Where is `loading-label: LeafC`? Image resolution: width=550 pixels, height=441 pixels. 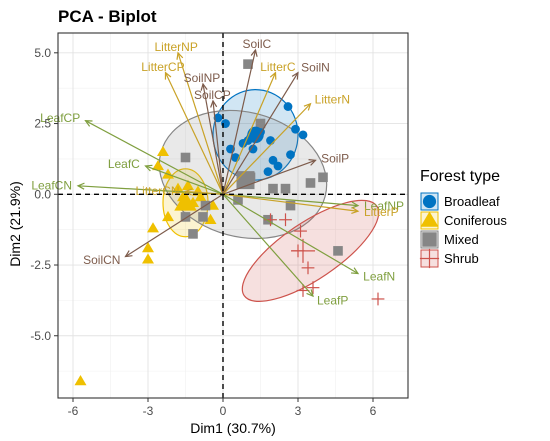
loading-label: LeafC is located at coordinates (124, 164).